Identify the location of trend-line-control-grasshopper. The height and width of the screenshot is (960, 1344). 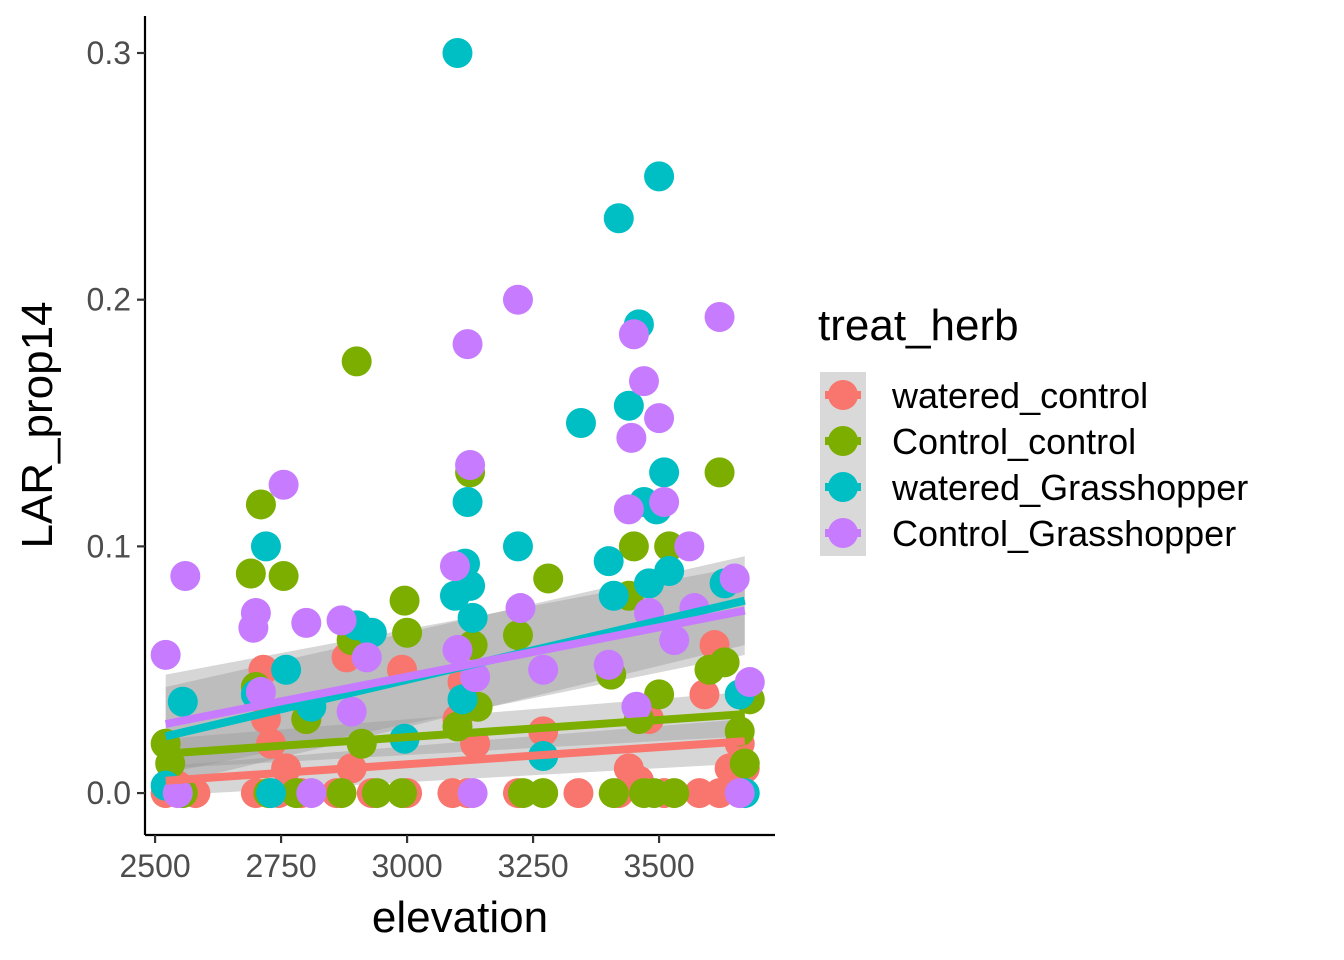
(455, 667).